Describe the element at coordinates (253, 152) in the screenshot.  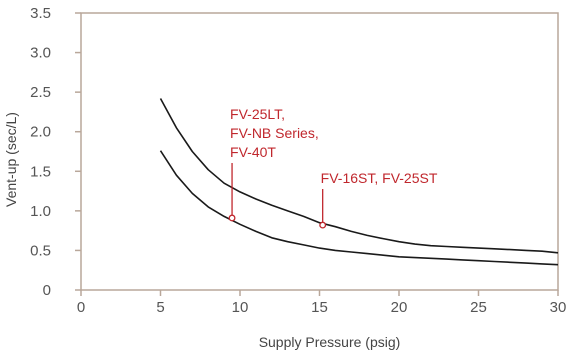
I see `annotation-label: FV-40T` at that location.